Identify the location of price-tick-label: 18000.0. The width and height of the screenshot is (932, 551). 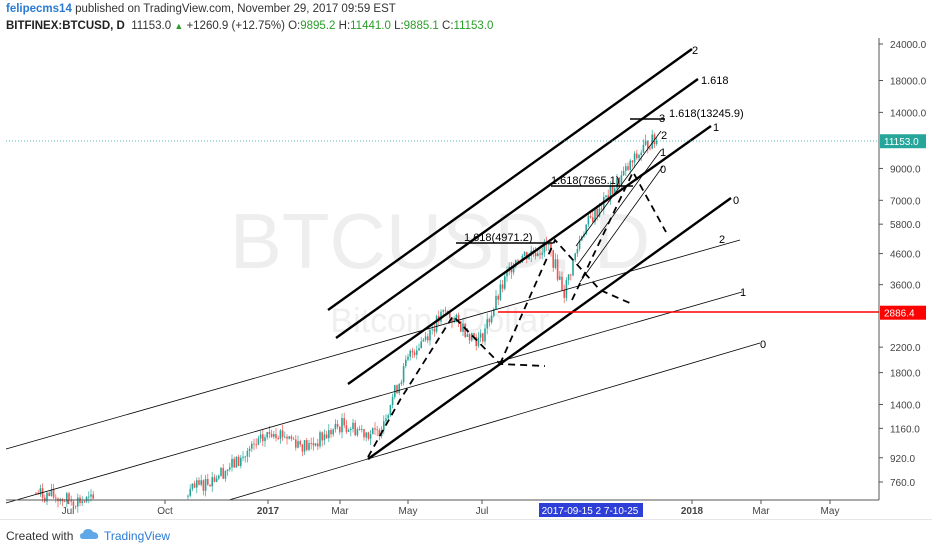
(908, 81).